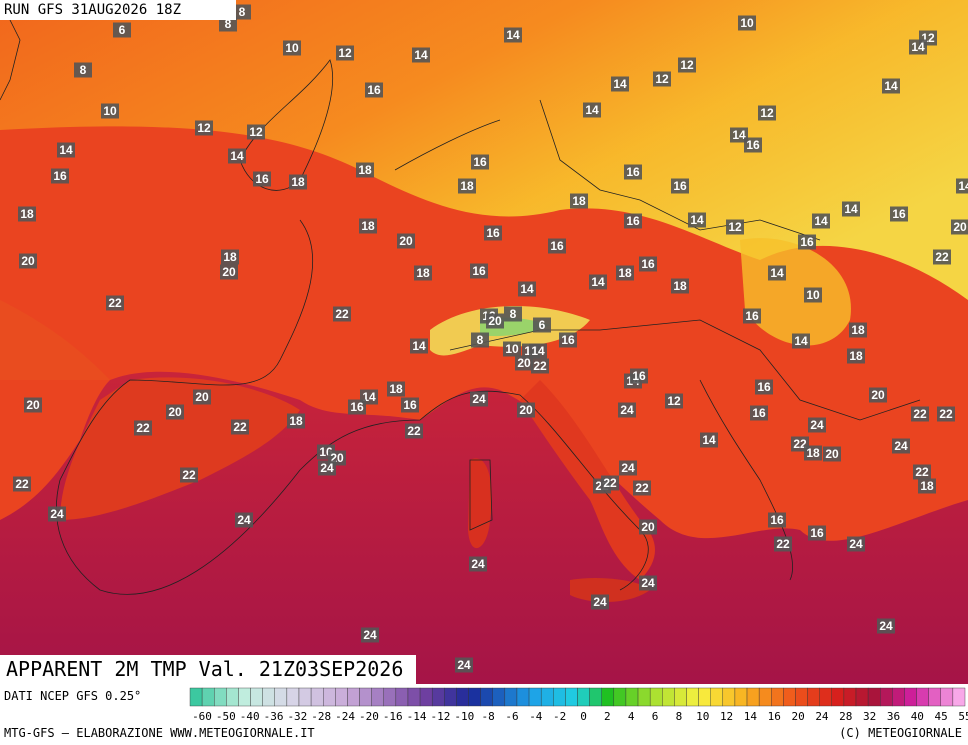 The width and height of the screenshot is (968, 745). What do you see at coordinates (627, 410) in the screenshot?
I see `temp-label: 24` at bounding box center [627, 410].